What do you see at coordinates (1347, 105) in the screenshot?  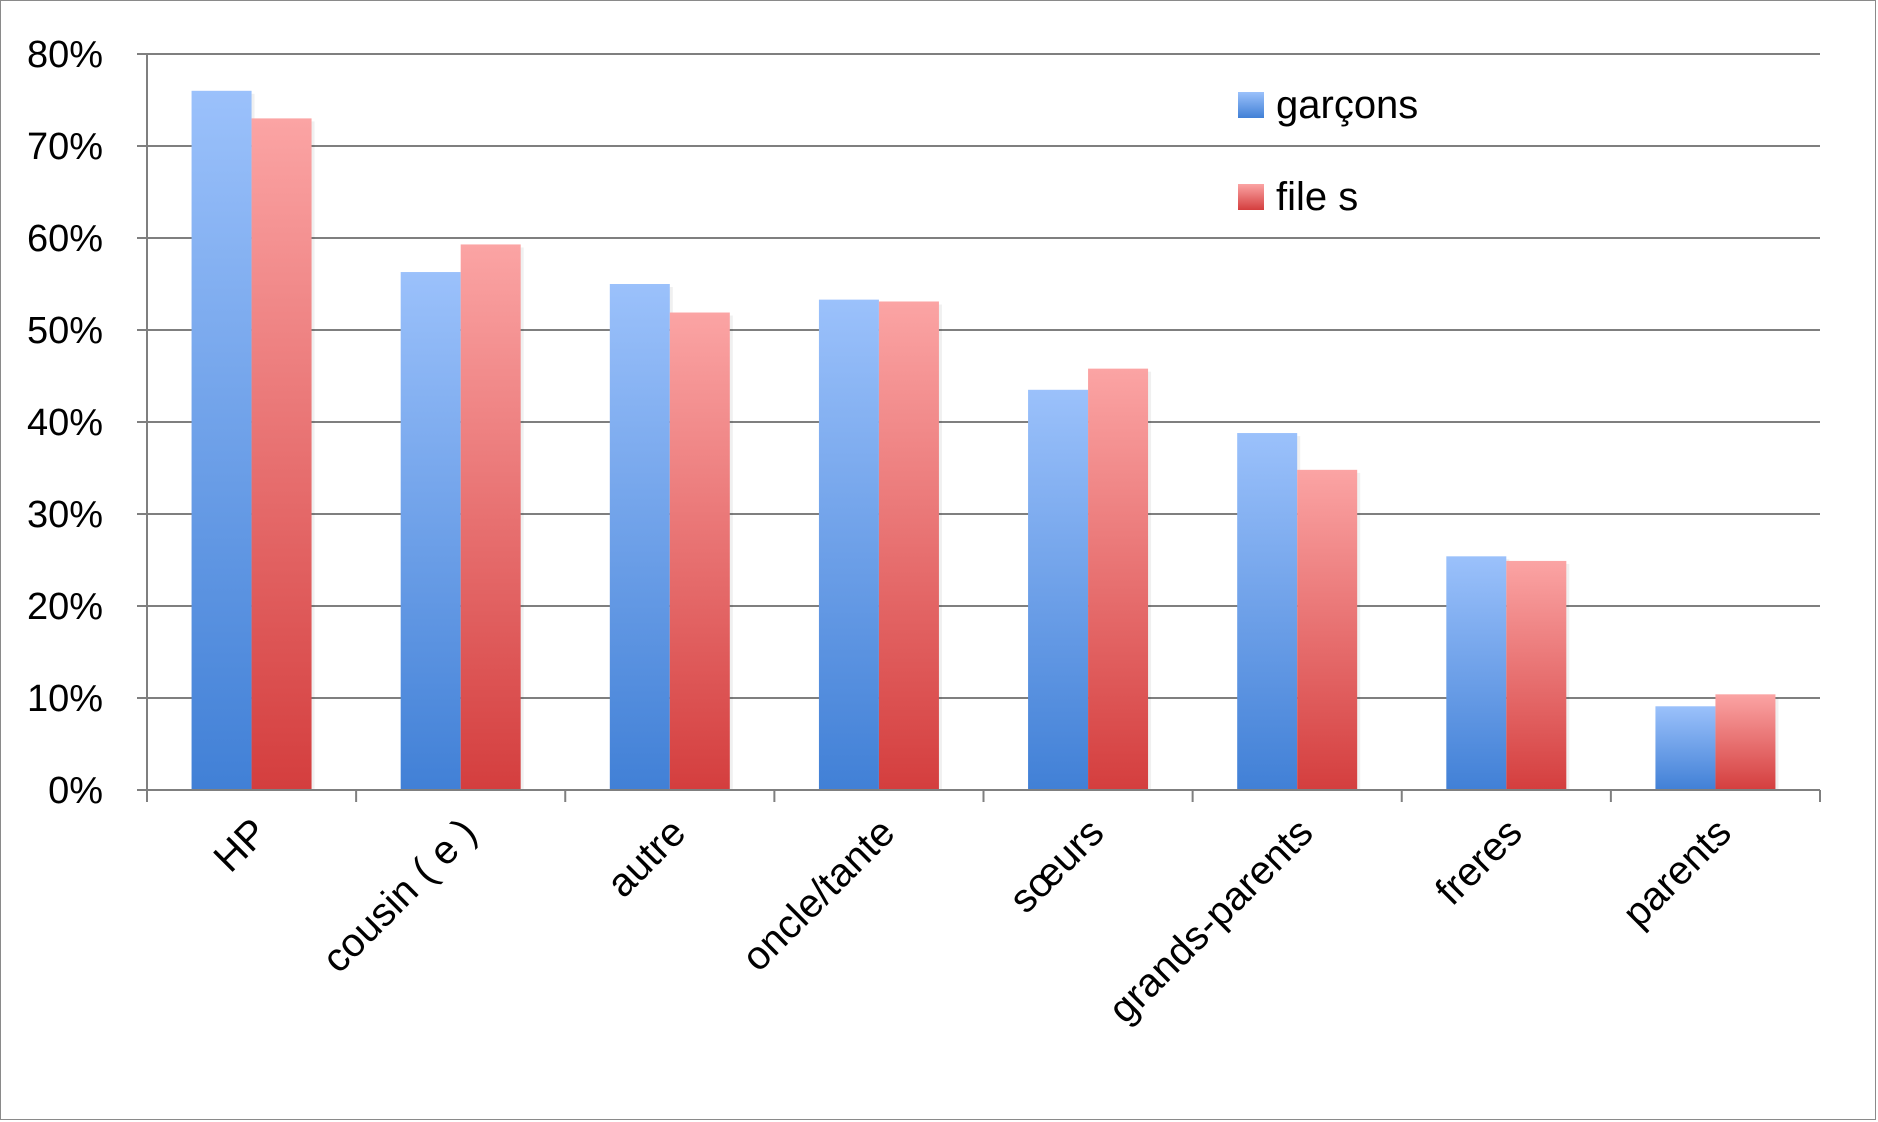 I see `legend-label: garçons` at bounding box center [1347, 105].